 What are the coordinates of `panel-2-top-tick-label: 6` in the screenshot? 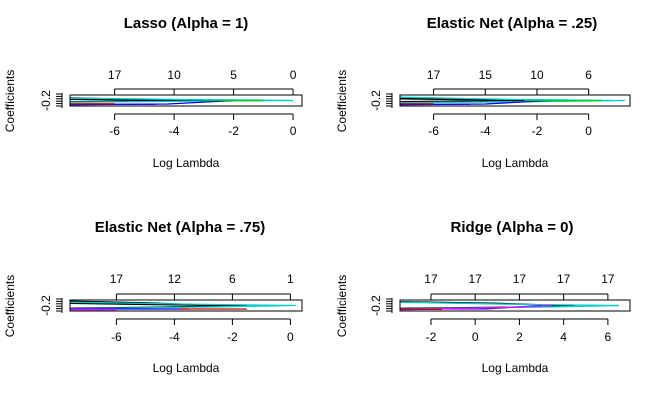 It's located at (588, 75).